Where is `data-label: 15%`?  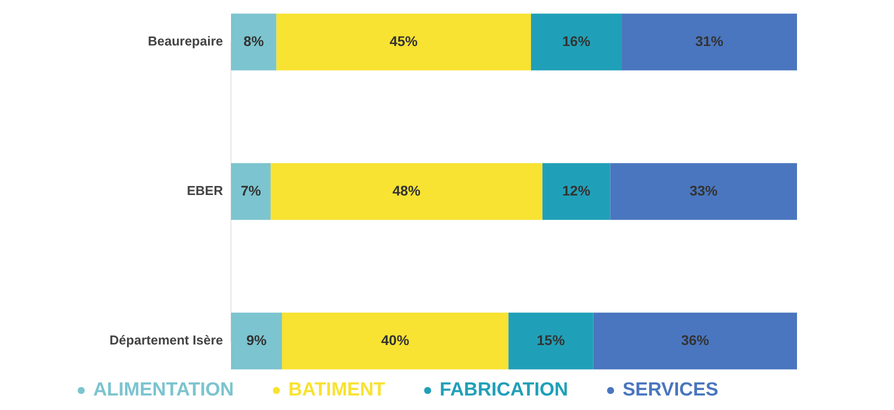 data-label: 15% is located at coordinates (551, 340).